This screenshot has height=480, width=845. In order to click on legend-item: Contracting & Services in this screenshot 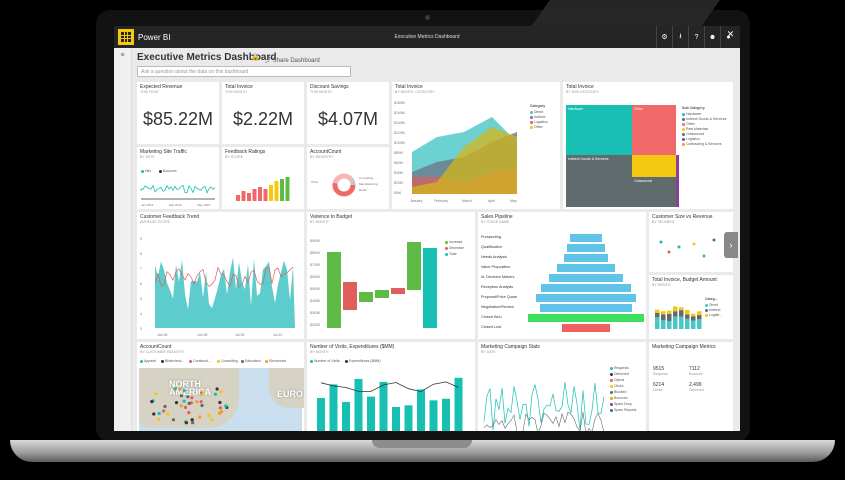, I will do `click(702, 144)`.